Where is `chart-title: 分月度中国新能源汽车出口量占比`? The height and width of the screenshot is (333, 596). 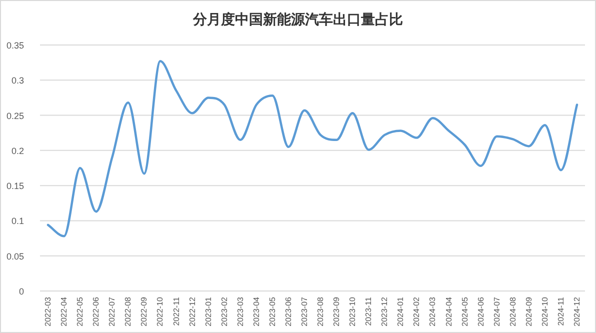 chart-title: 分月度中国新能源汽车出口量占比 is located at coordinates (297, 19).